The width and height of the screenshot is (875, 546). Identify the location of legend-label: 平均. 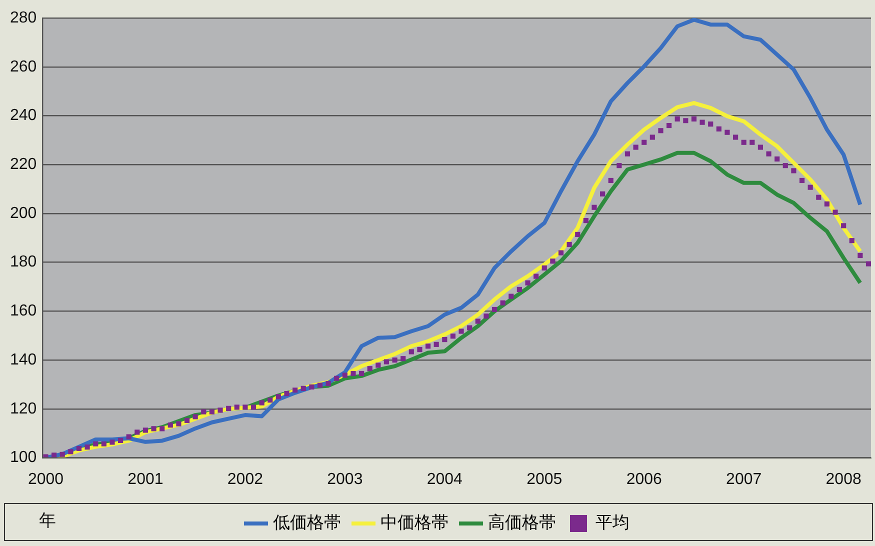
(613, 522).